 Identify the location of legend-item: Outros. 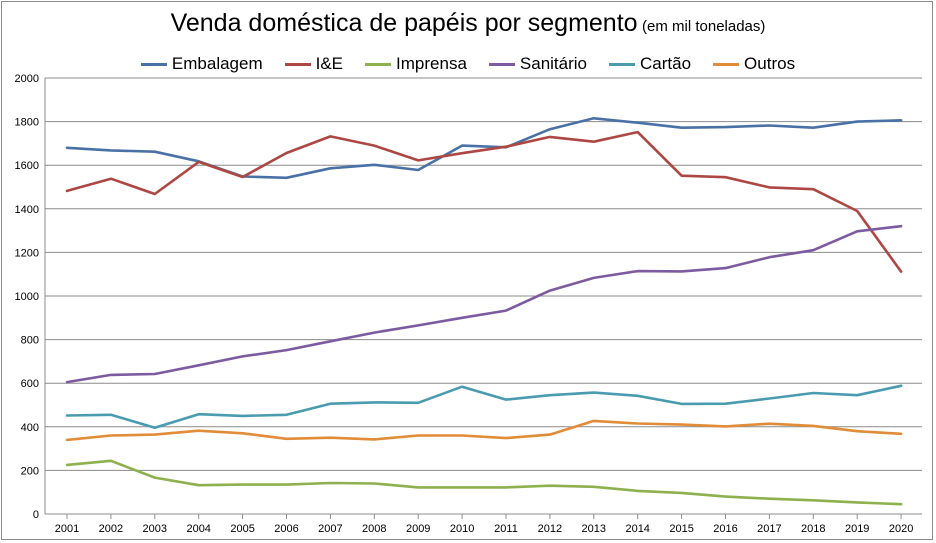
(754, 64).